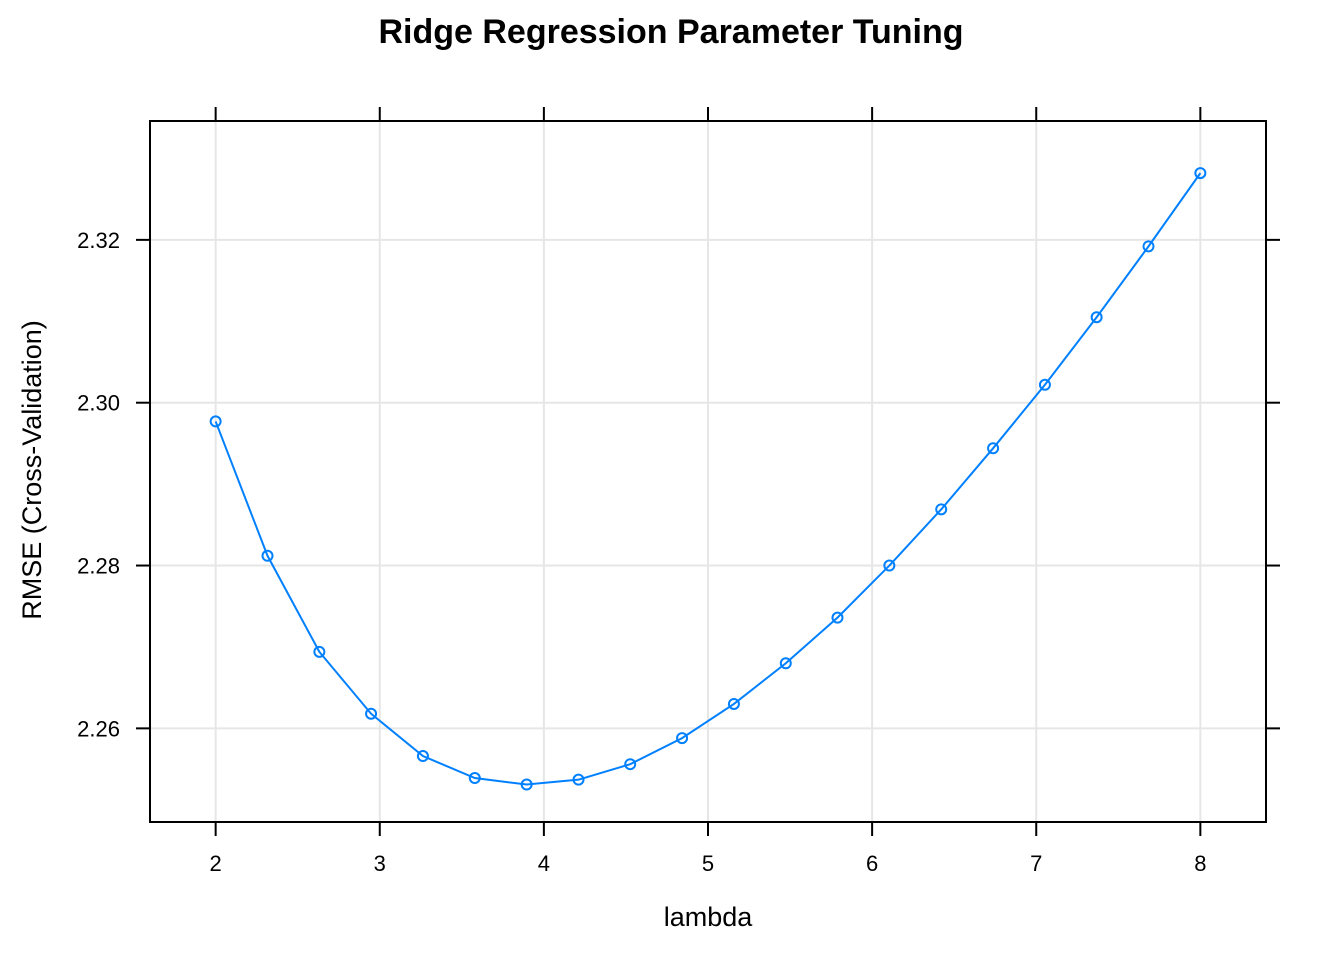 Image resolution: width=1344 pixels, height=960 pixels. Describe the element at coordinates (98, 728) in the screenshot. I see `y-tick-label: 2.26` at that location.